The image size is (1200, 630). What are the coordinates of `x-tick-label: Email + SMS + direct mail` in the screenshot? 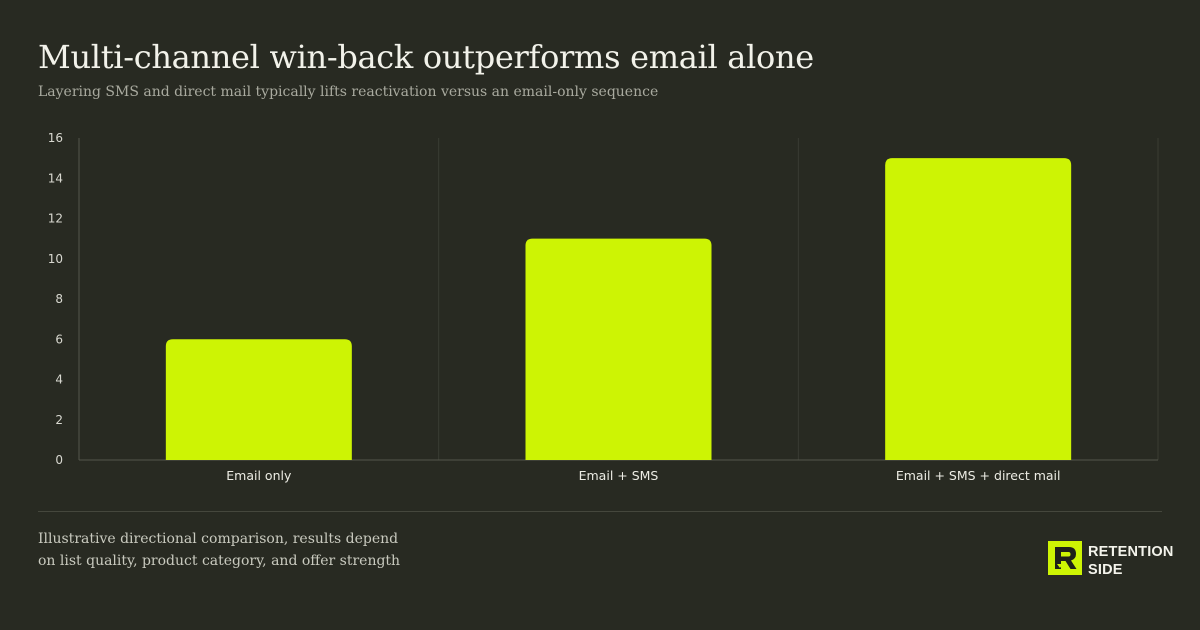 It's located at (978, 475).